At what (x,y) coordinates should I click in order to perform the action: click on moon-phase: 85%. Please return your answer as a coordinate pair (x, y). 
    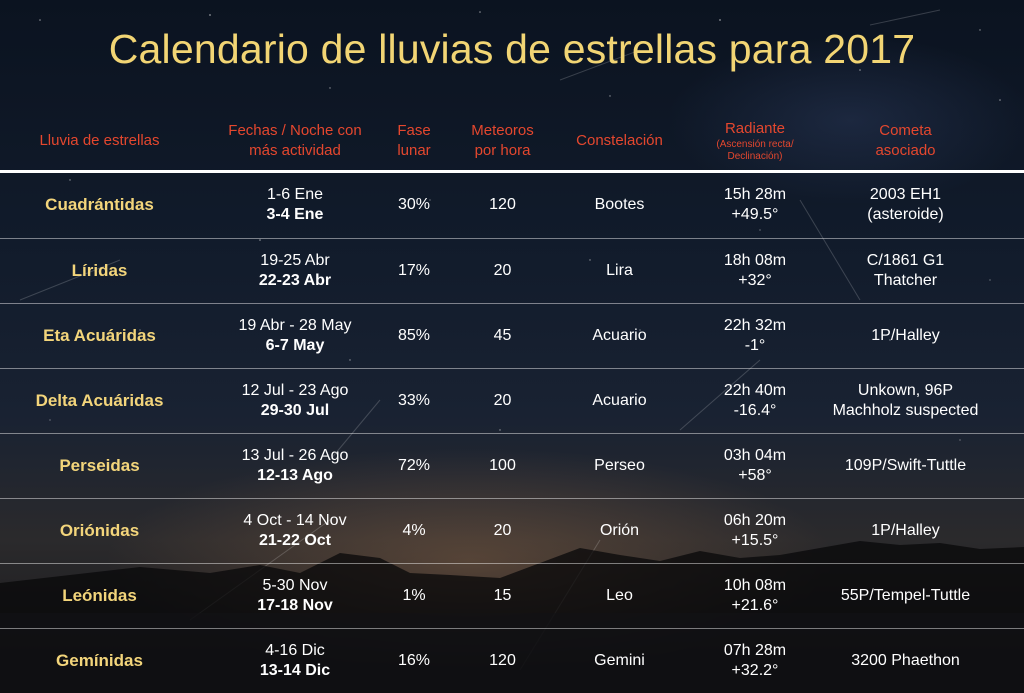
    Looking at the image, I should click on (414, 336).